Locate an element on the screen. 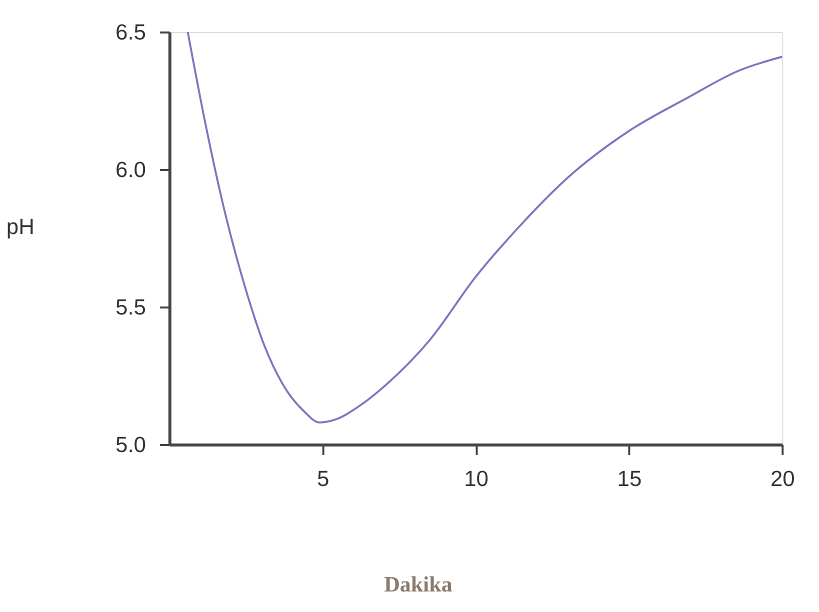 The width and height of the screenshot is (819, 612). y-axis-title: pH is located at coordinates (20, 226).